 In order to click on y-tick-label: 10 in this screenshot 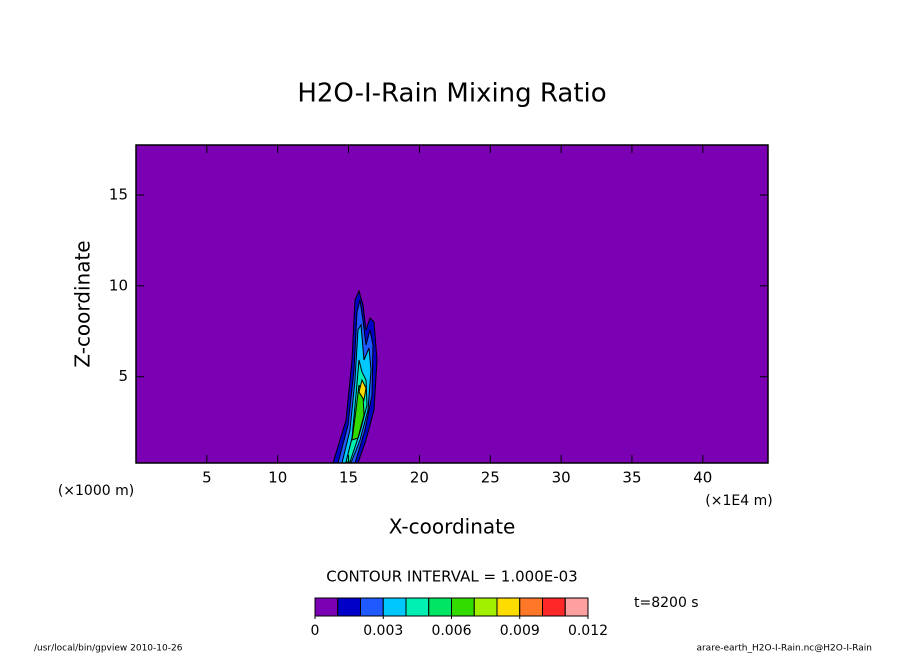, I will do `click(118, 285)`.